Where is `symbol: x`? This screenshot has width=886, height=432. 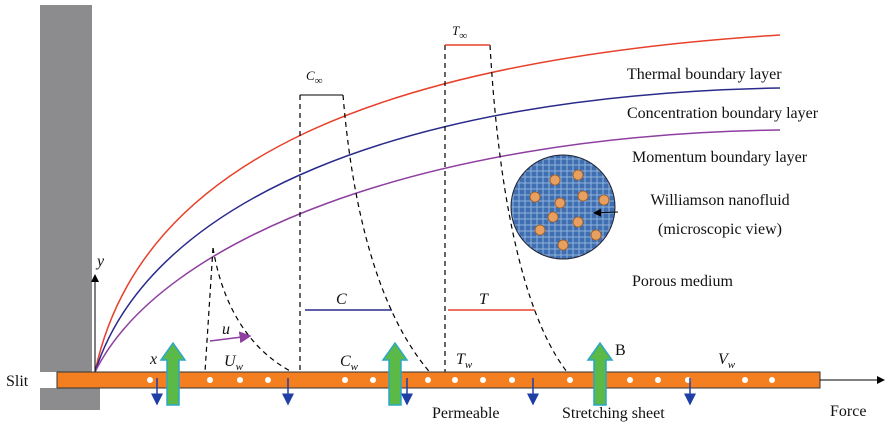
symbol: x is located at coordinates (153, 359).